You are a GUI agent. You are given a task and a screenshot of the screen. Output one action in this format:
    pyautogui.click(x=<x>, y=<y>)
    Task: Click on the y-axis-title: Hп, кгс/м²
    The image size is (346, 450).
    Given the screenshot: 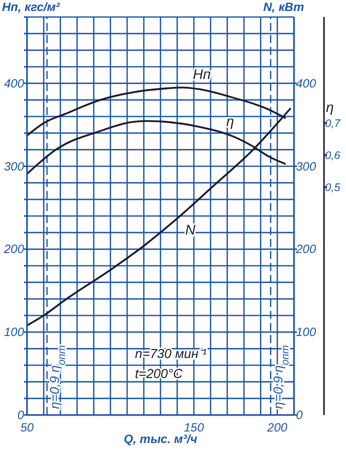 What is the action you would take?
    pyautogui.click(x=31, y=7)
    